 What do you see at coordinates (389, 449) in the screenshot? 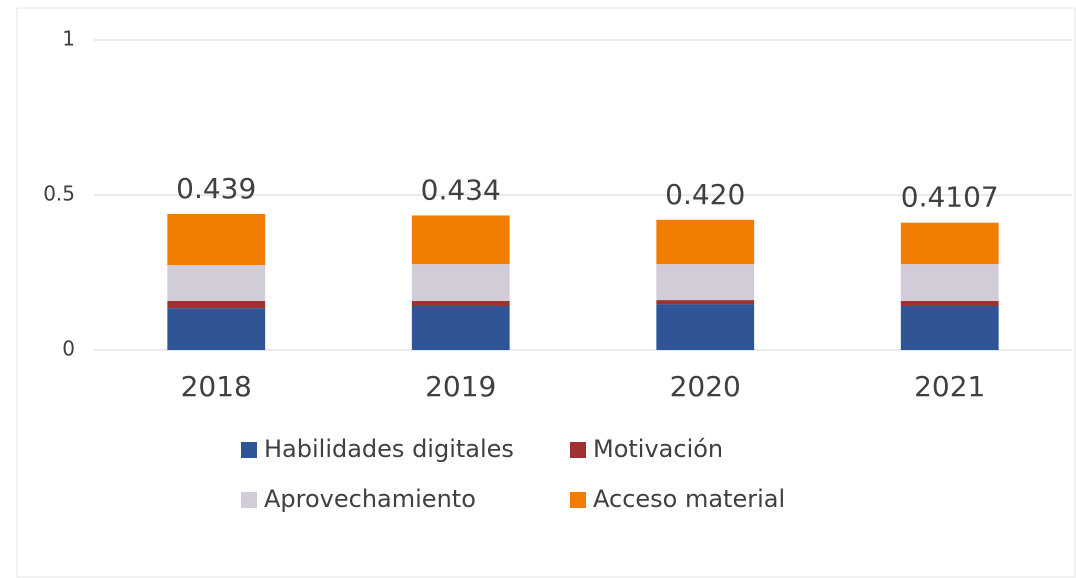
I see `legend-label: Habilidades digitales` at bounding box center [389, 449].